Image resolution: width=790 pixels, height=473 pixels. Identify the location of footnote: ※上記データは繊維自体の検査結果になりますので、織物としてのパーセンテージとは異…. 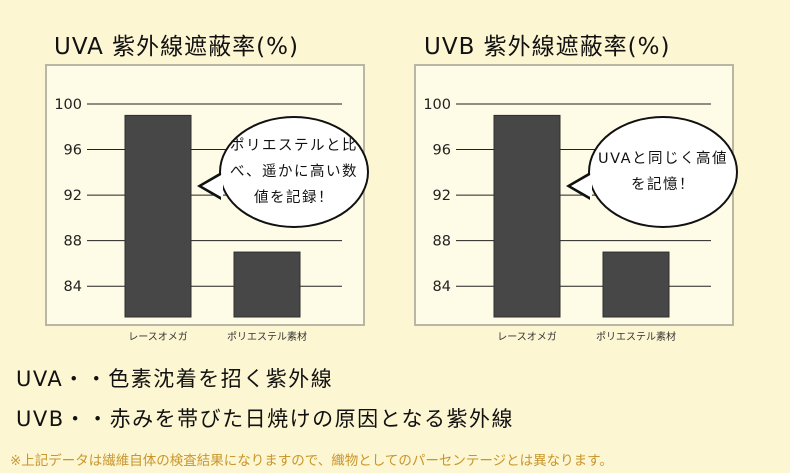
(311, 461).